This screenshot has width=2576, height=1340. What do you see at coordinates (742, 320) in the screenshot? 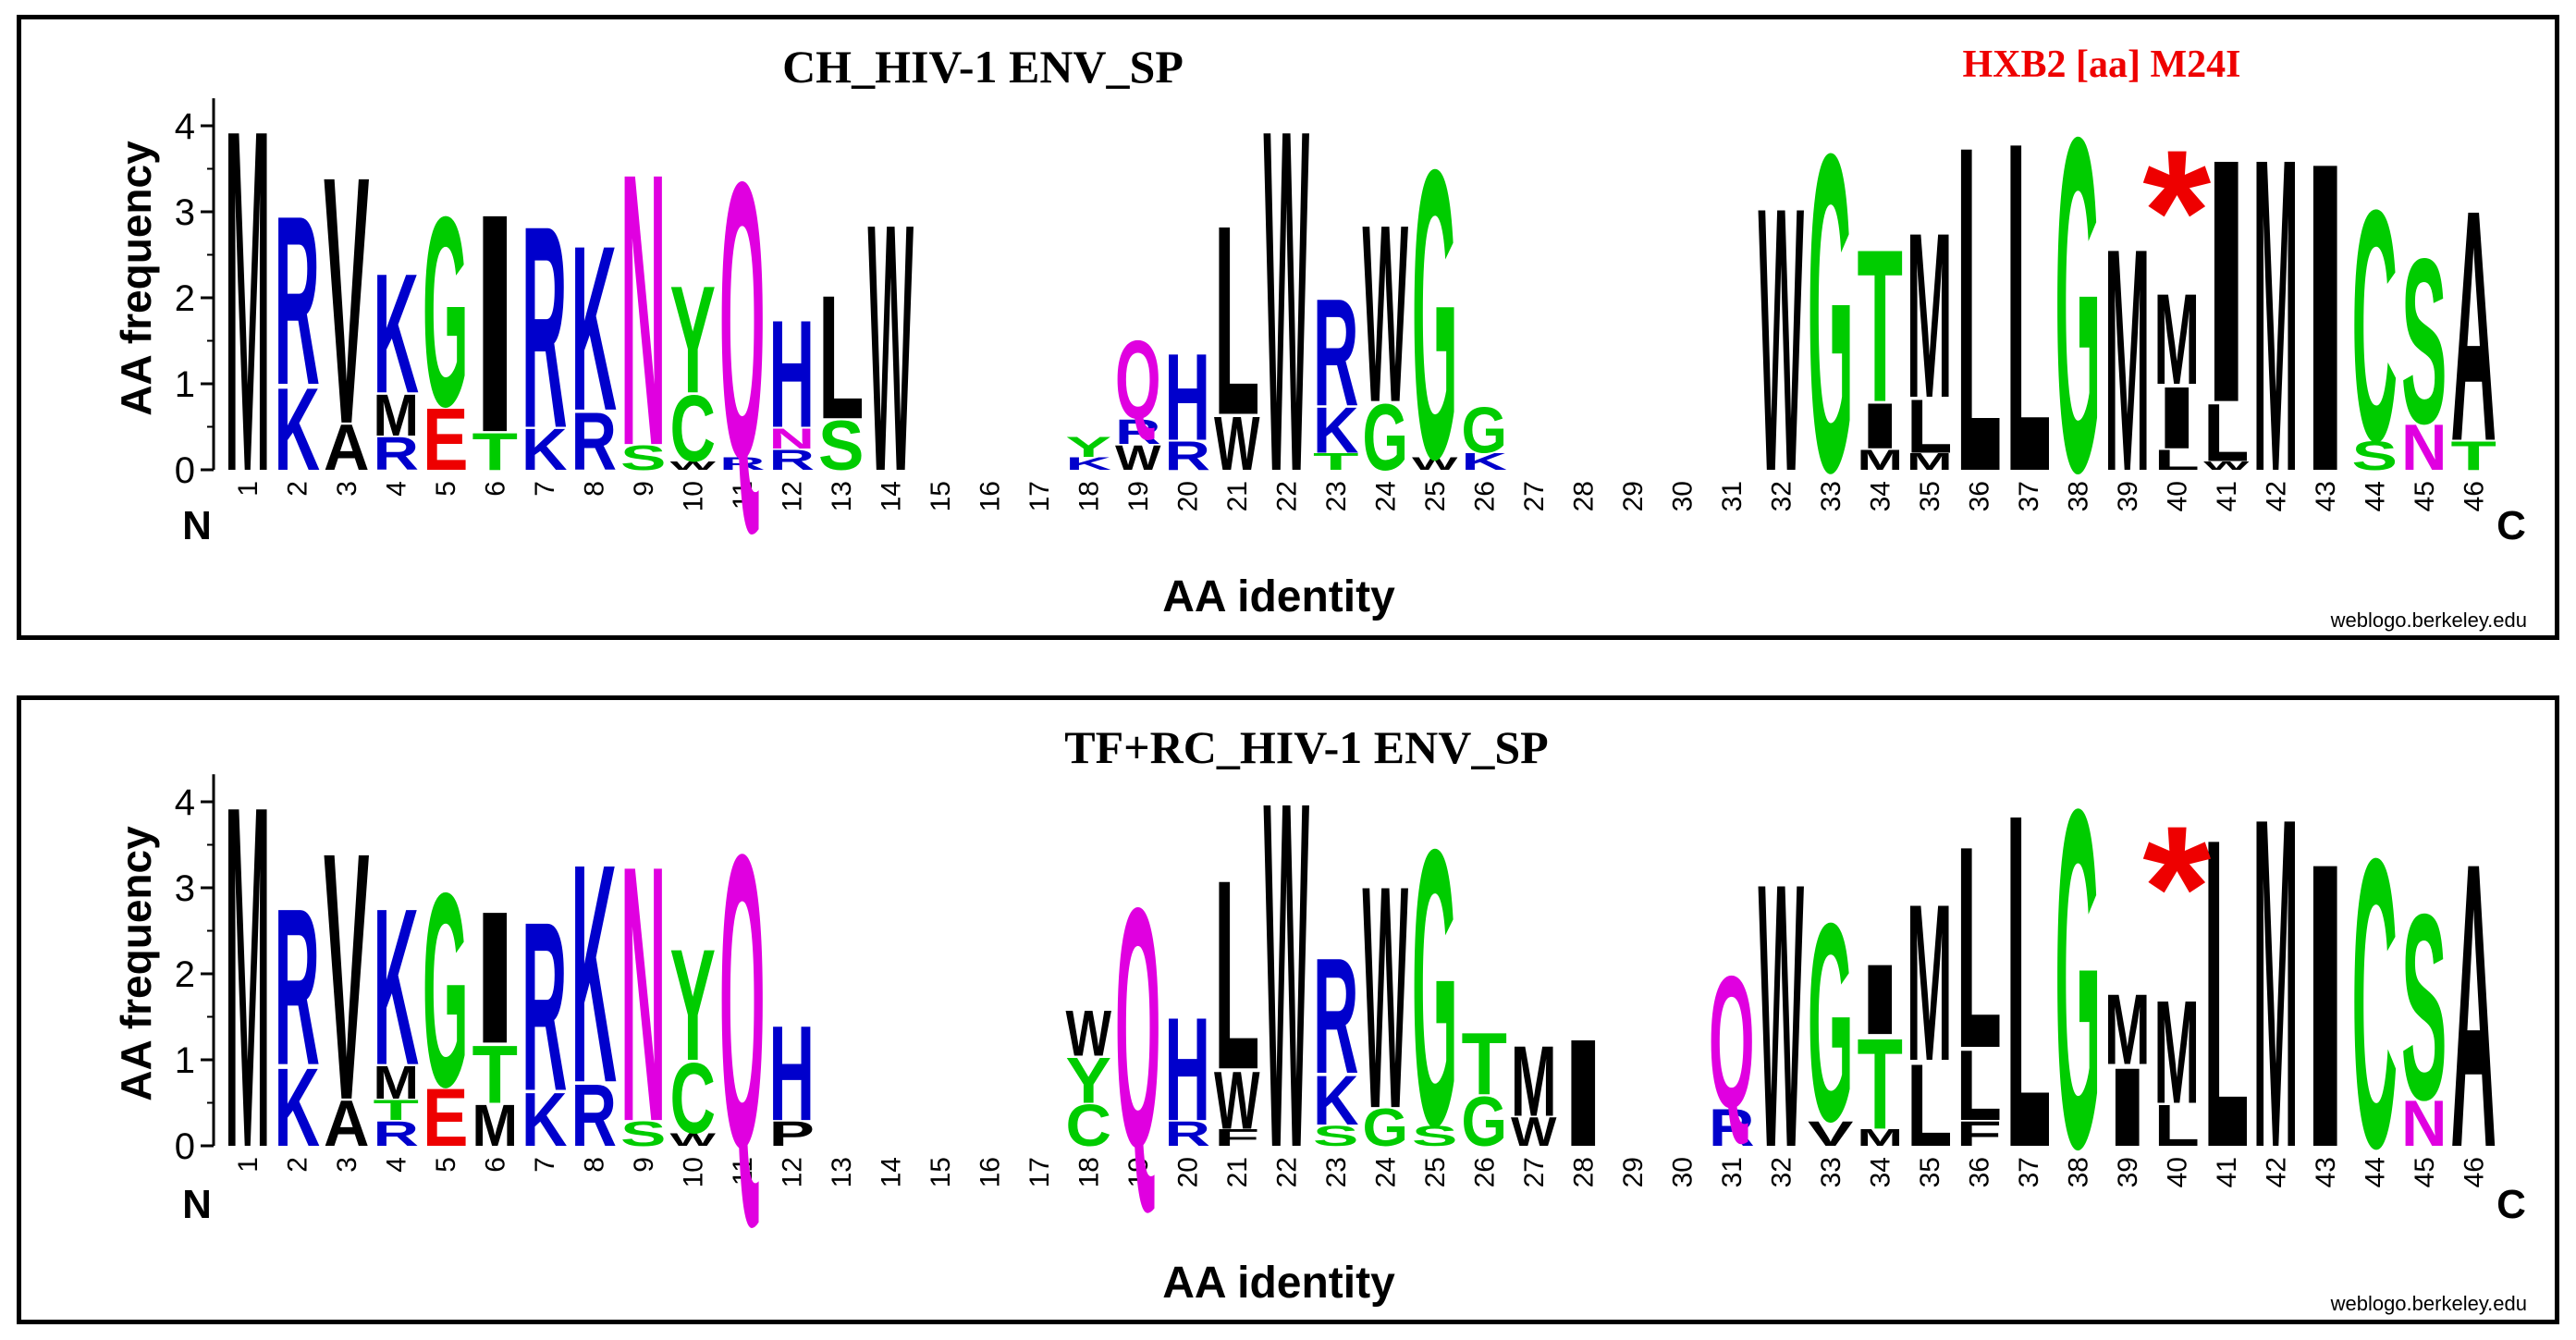
I see `logo-letter-Q: Q` at bounding box center [742, 320].